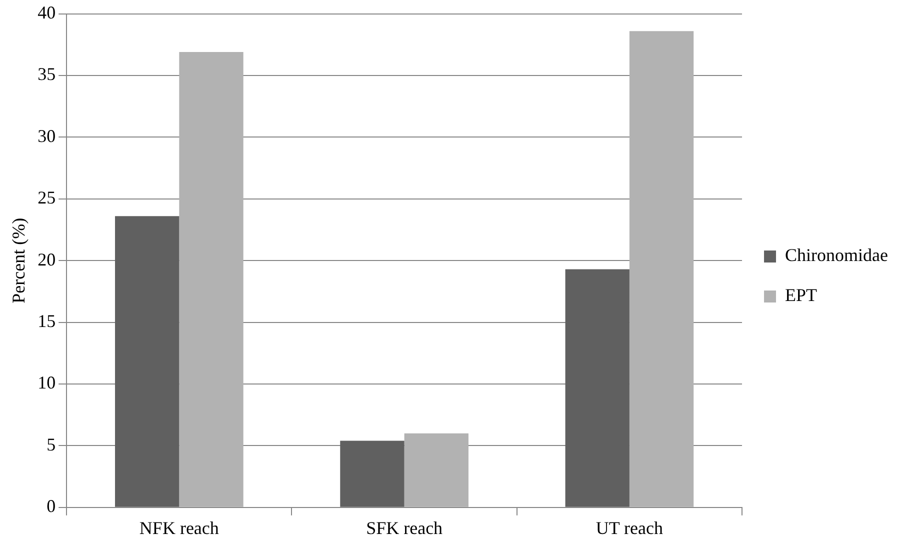  Describe the element at coordinates (47, 74) in the screenshot. I see `y-tick-label: 35` at that location.